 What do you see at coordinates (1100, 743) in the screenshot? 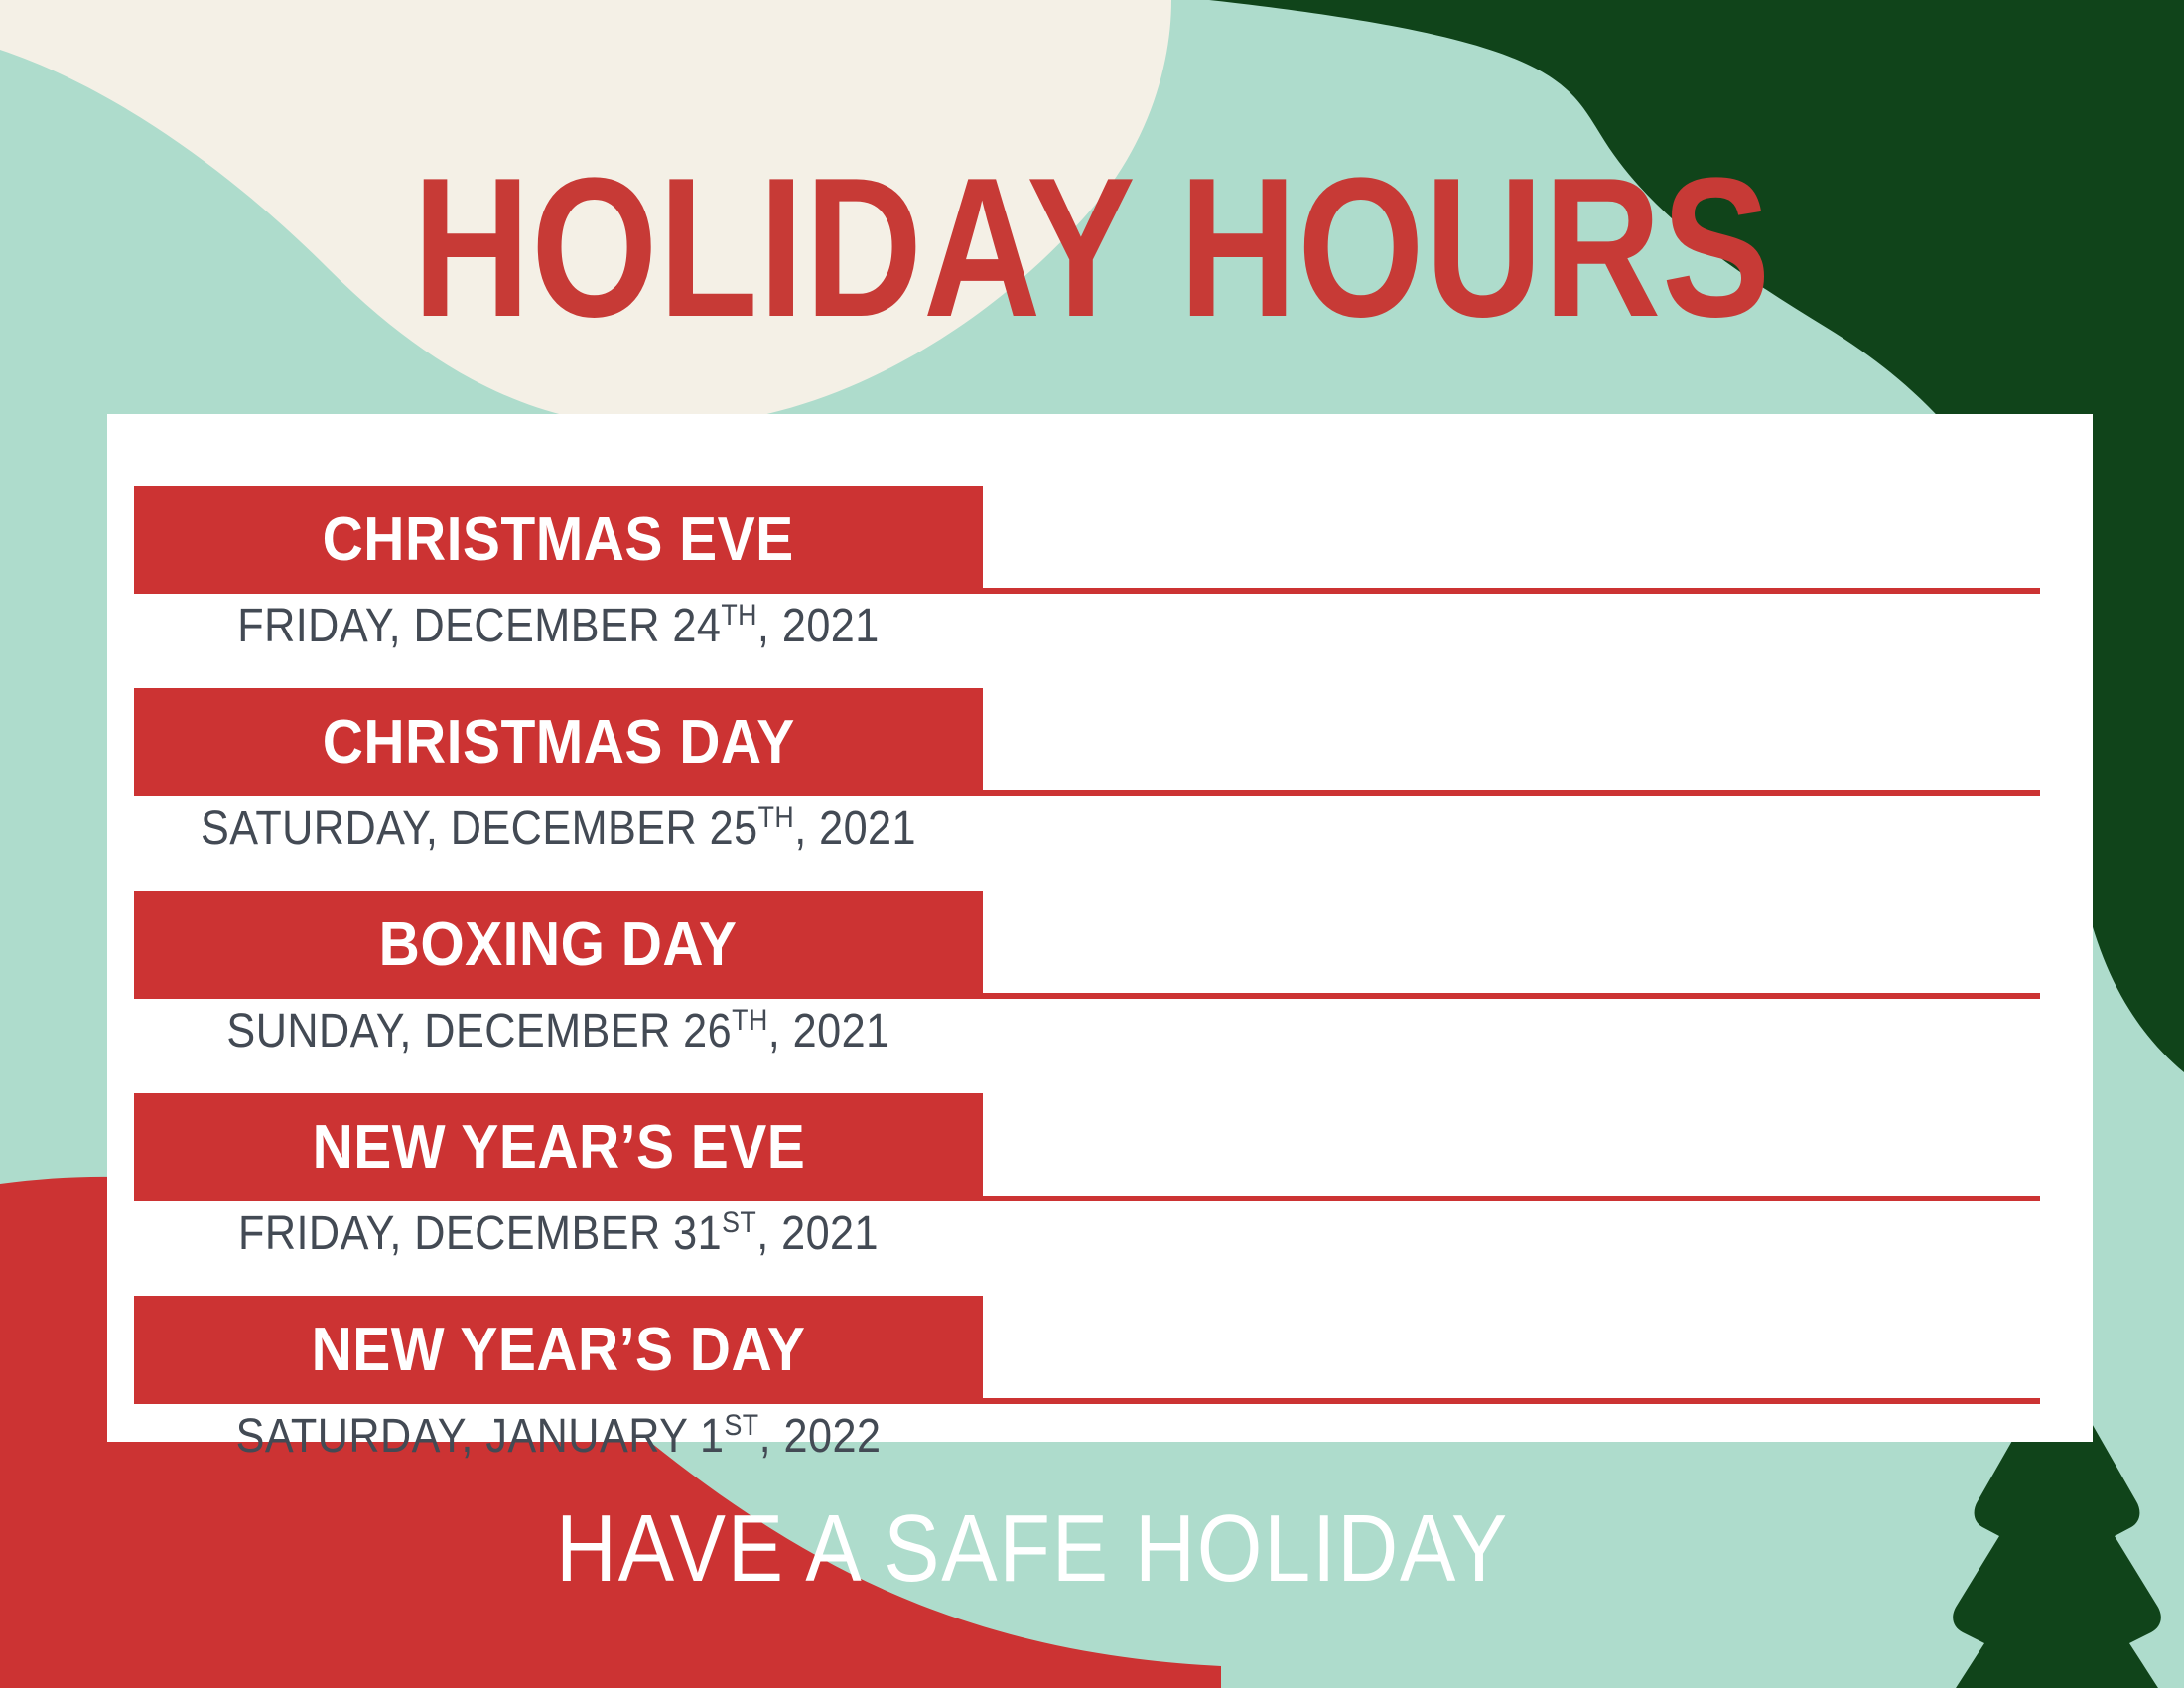
I see `row-bar-wrap: CHRISTMAS DAY` at bounding box center [1100, 743].